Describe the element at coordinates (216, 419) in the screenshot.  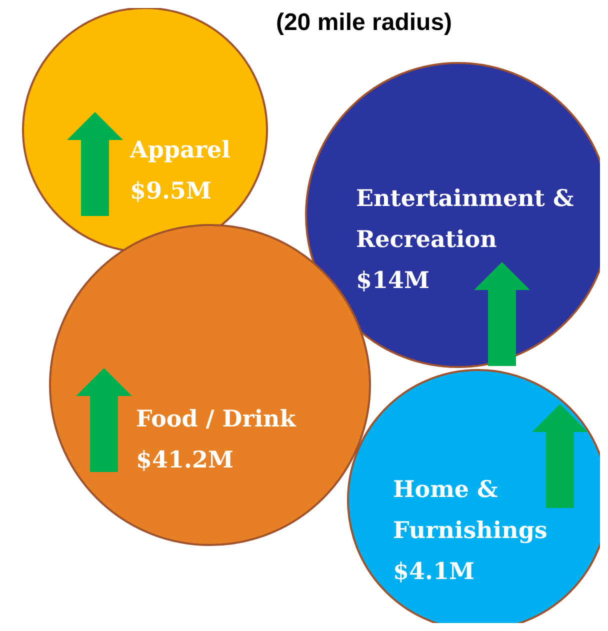
I see `category-label: Food / Drink` at that location.